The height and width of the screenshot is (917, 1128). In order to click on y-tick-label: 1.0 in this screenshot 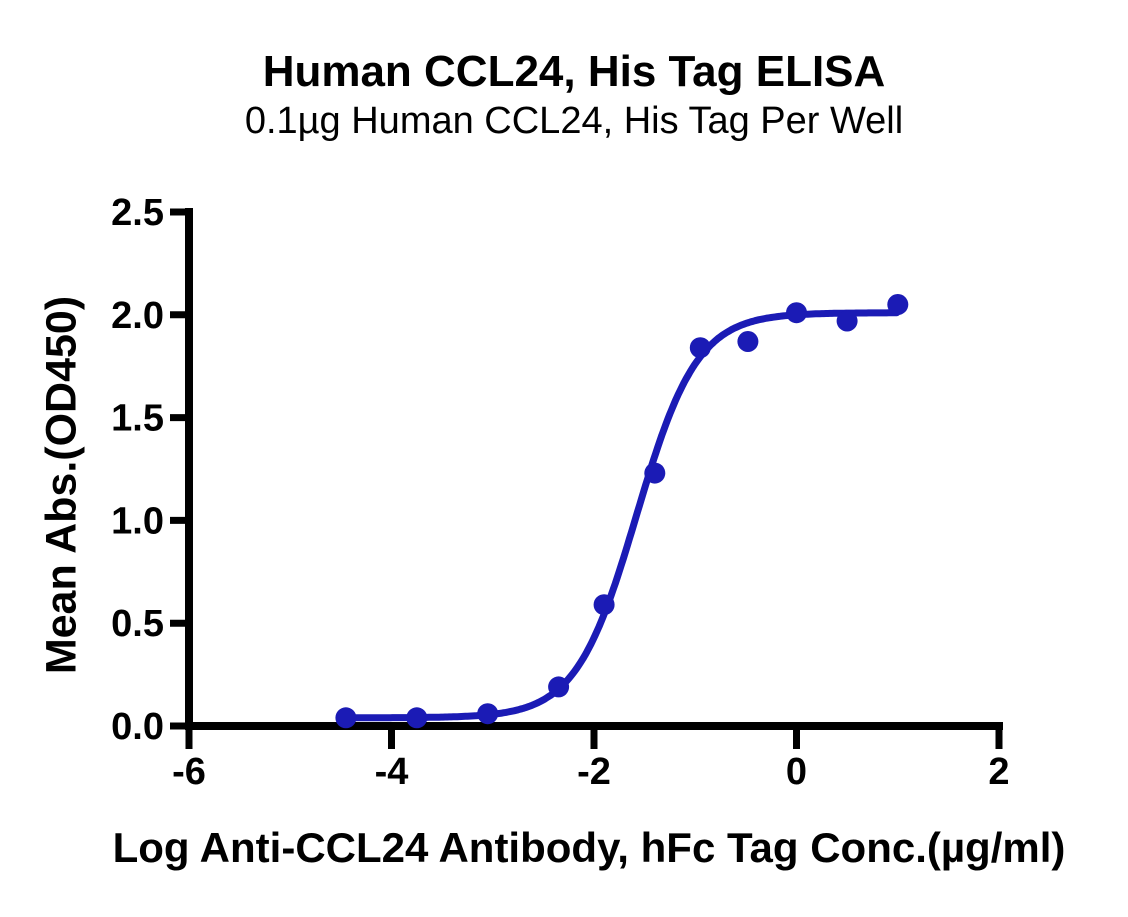, I will do `click(137, 521)`.